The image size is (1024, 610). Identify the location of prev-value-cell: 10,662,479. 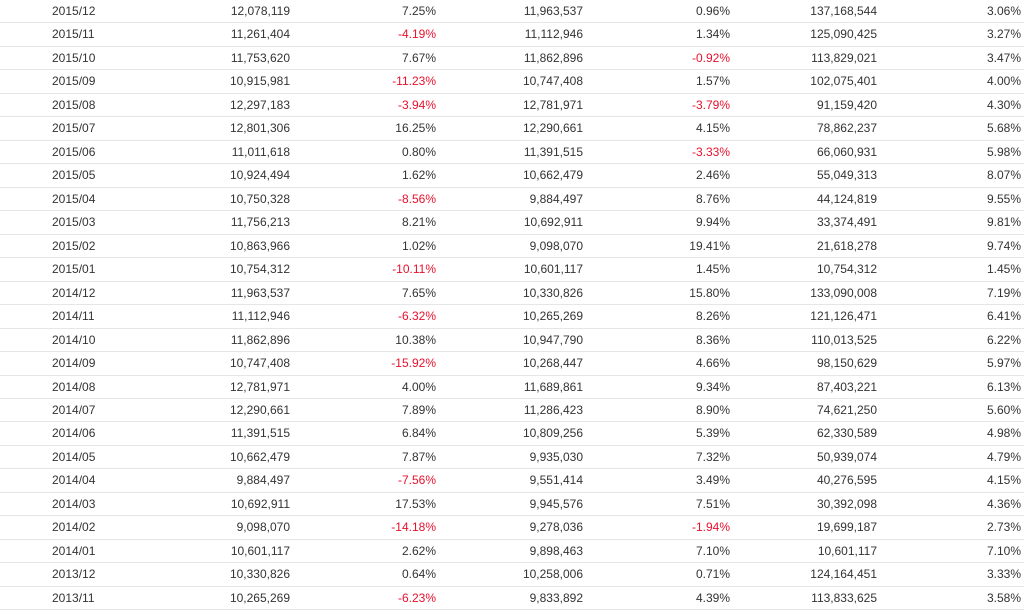
(552, 175).